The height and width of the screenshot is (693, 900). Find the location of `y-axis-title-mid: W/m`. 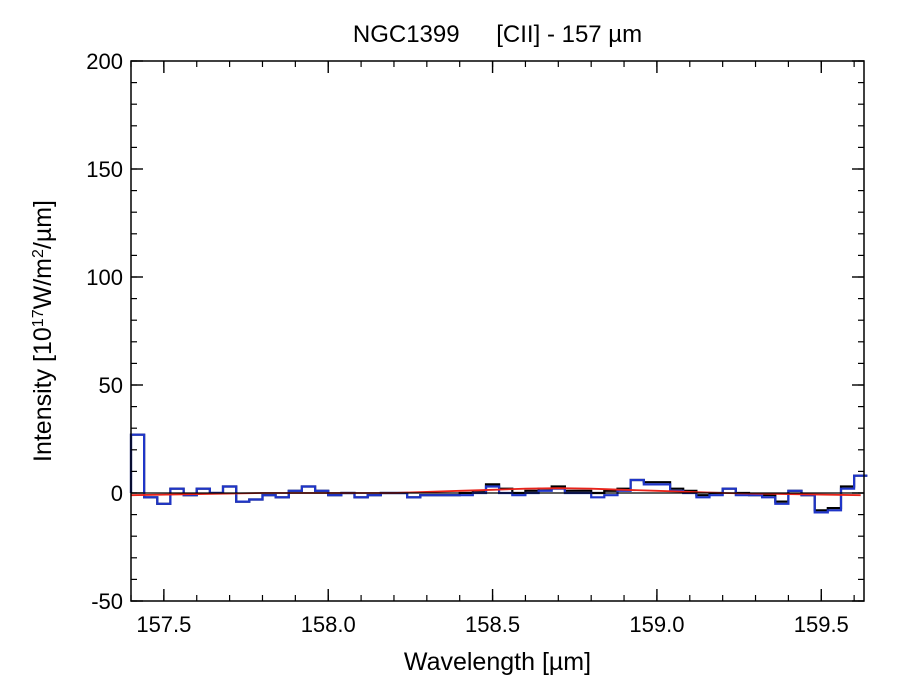

y-axis-title-mid: W/m is located at coordinates (43, 283).